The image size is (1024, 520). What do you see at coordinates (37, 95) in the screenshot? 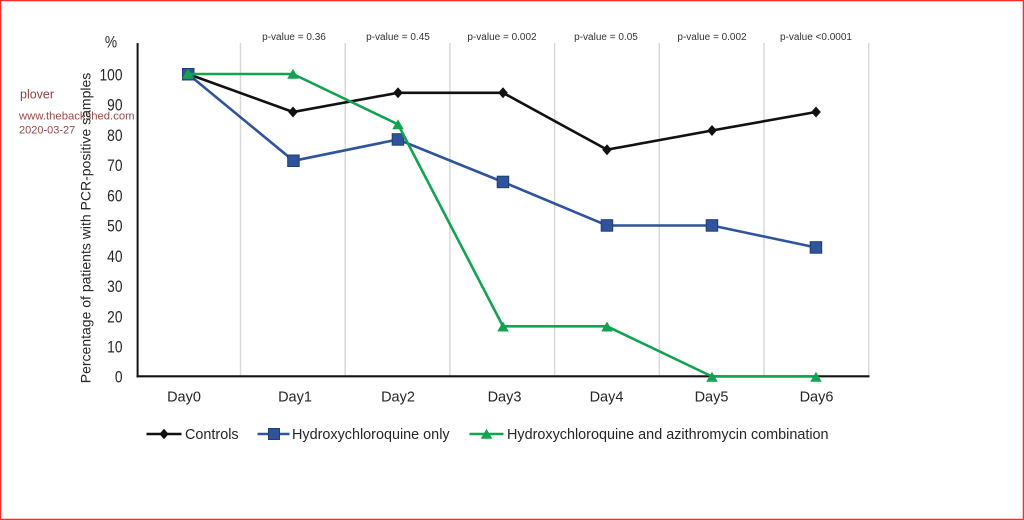
I see `svg-text: plover` at bounding box center [37, 95].